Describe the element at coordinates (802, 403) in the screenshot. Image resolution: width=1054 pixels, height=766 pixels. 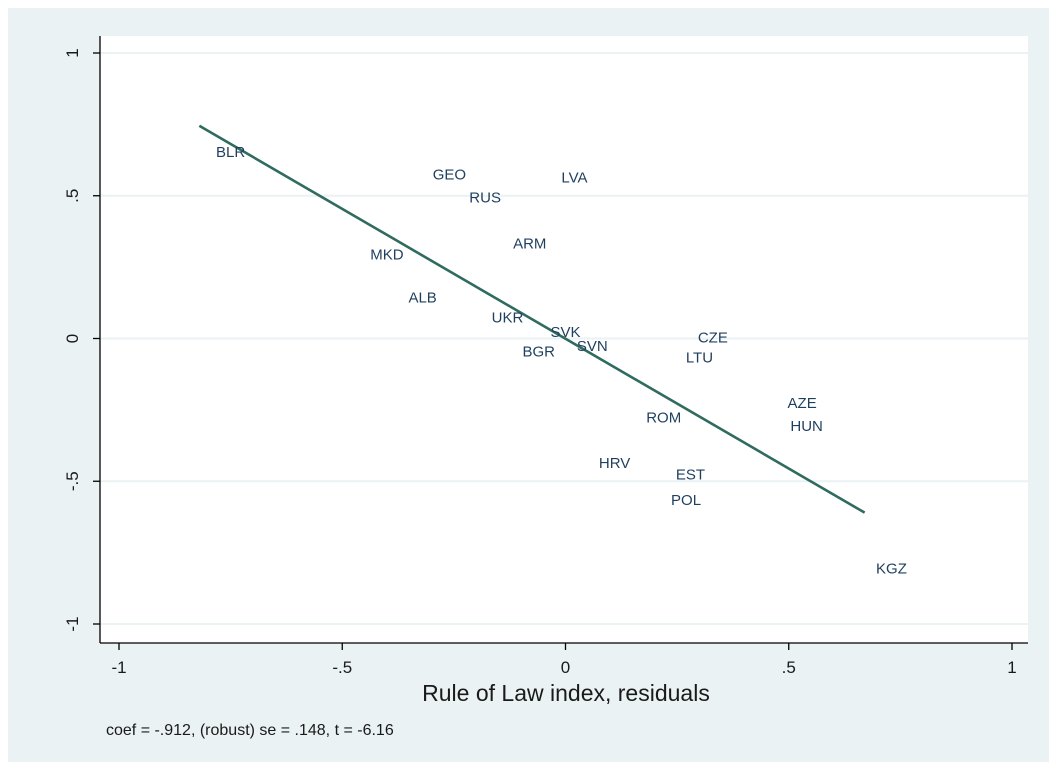
I see `point-label-aze: AZE` at that location.